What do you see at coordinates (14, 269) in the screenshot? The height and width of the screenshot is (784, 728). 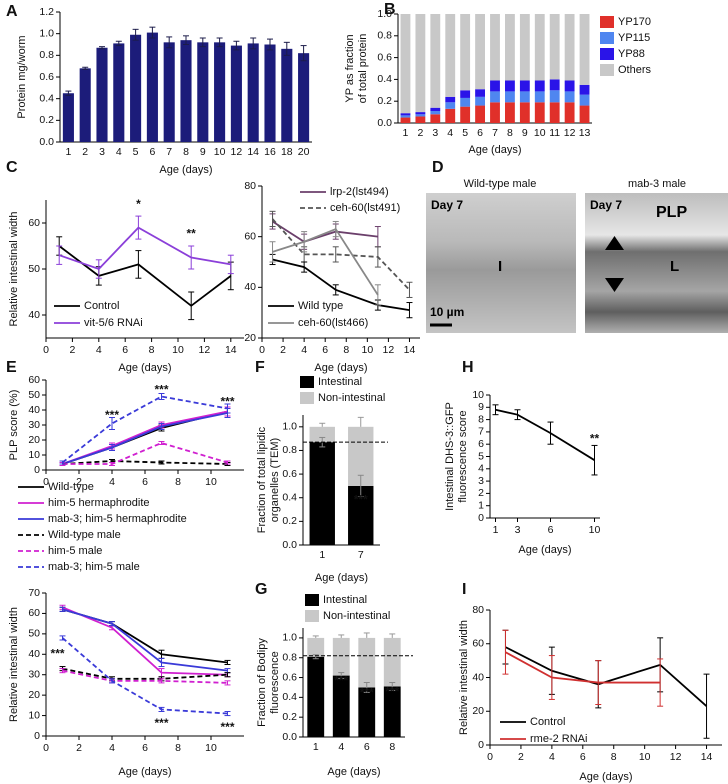 I see `y-axis-label: Relative intestinal width` at bounding box center [14, 269].